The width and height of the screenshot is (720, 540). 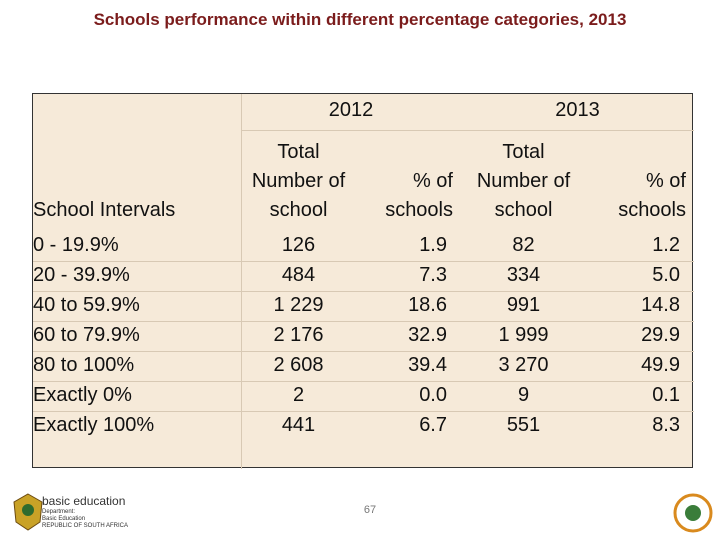 What do you see at coordinates (76, 245) in the screenshot?
I see `row-label: 0 - 19.9%` at bounding box center [76, 245].